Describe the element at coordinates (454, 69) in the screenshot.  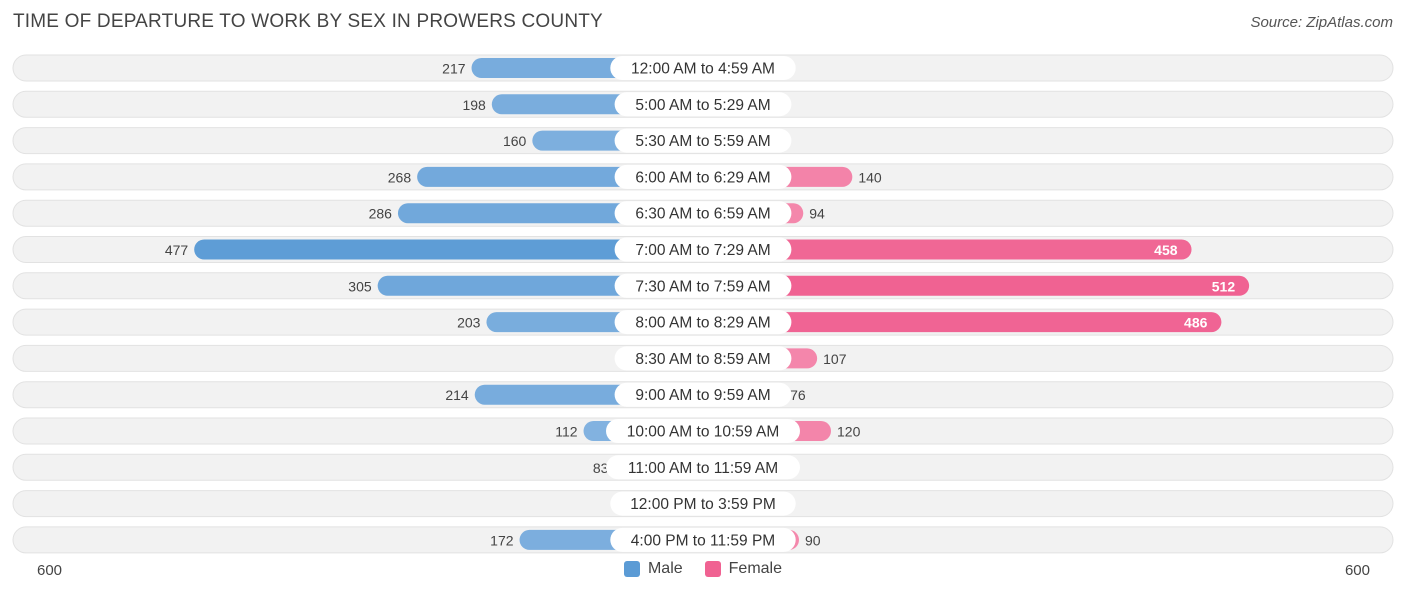
I see `male-value-label: 217` at that location.